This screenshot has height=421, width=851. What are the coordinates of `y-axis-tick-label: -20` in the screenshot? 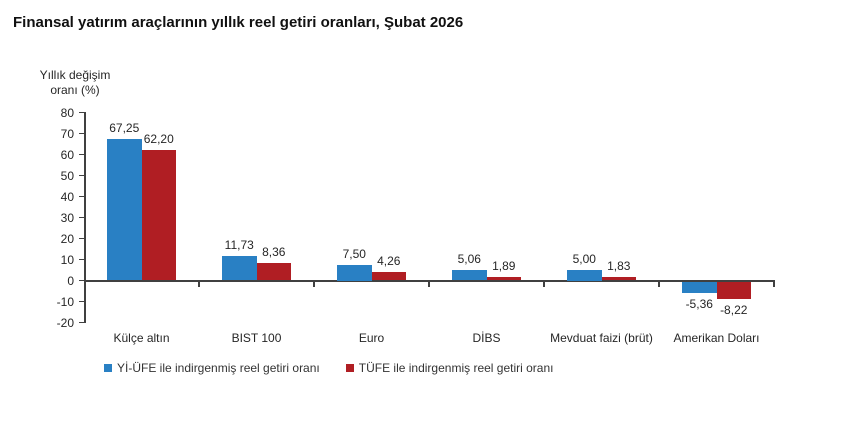 It's located at (65, 322).